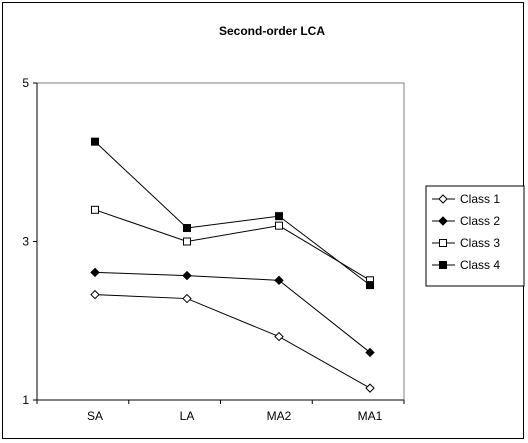 The width and height of the screenshot is (528, 443). I want to click on y-tick-label: 5, so click(25, 83).